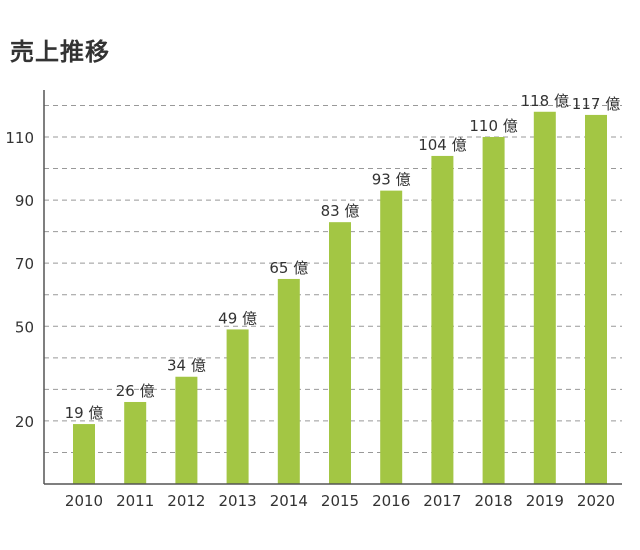  Describe the element at coordinates (391, 180) in the screenshot. I see `data-label-2016: 93 億` at that location.